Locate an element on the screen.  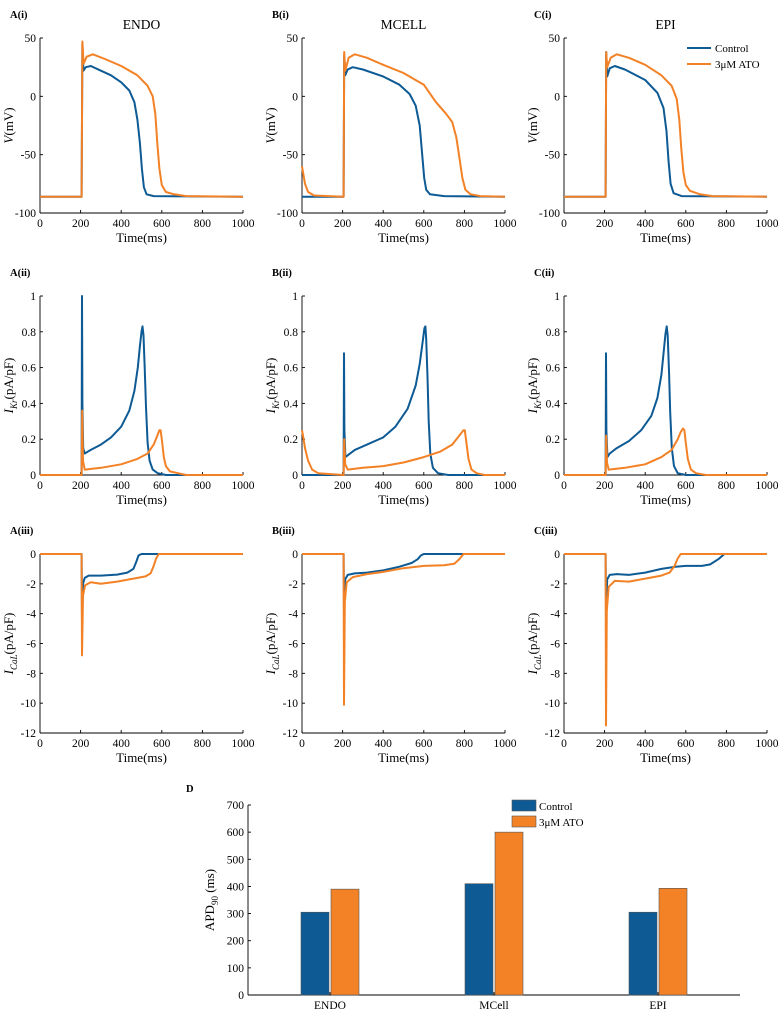
panel-title: ENDO is located at coordinates (142, 24).